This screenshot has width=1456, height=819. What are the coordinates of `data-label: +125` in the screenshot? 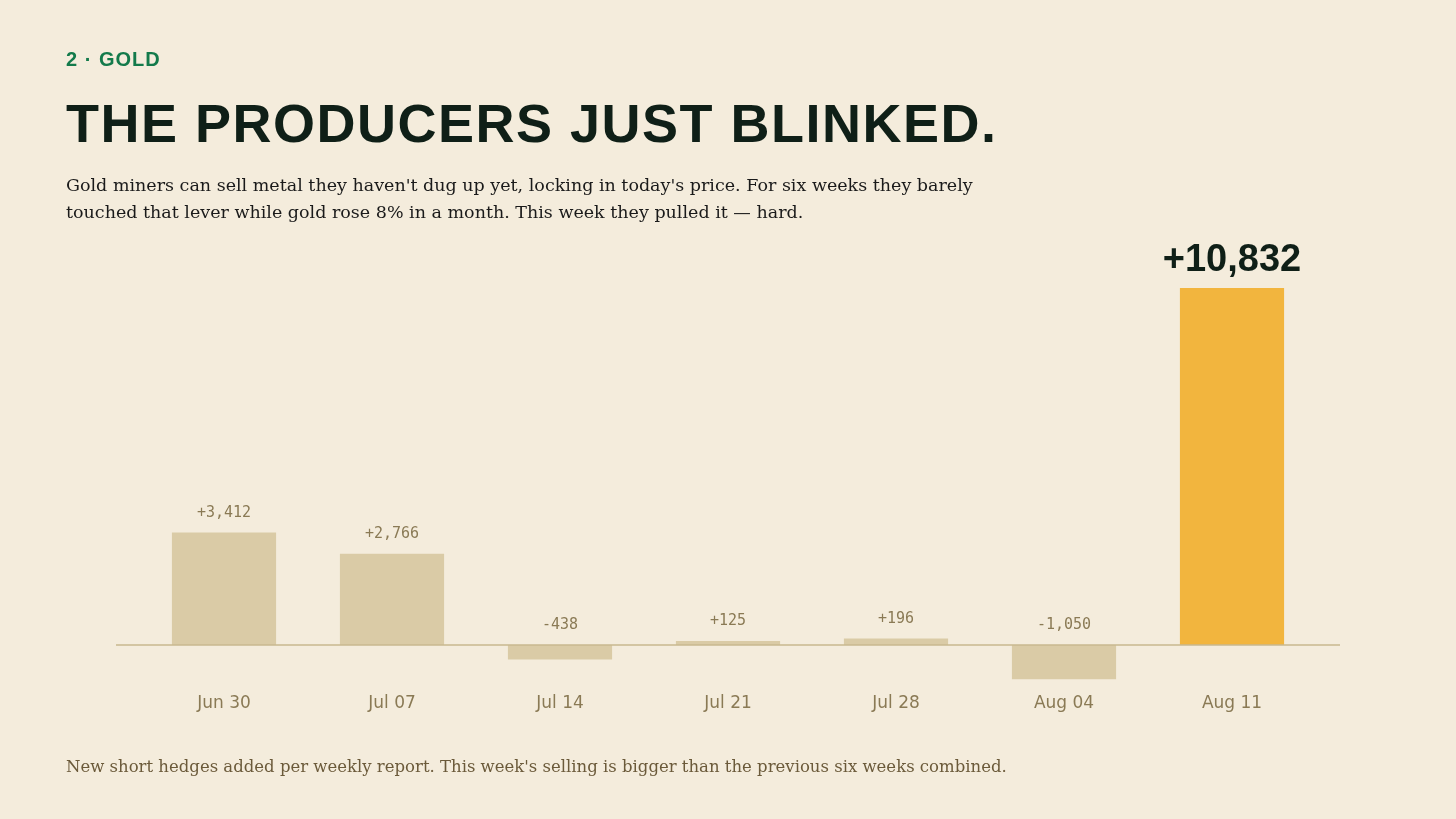 It's located at (728, 620).